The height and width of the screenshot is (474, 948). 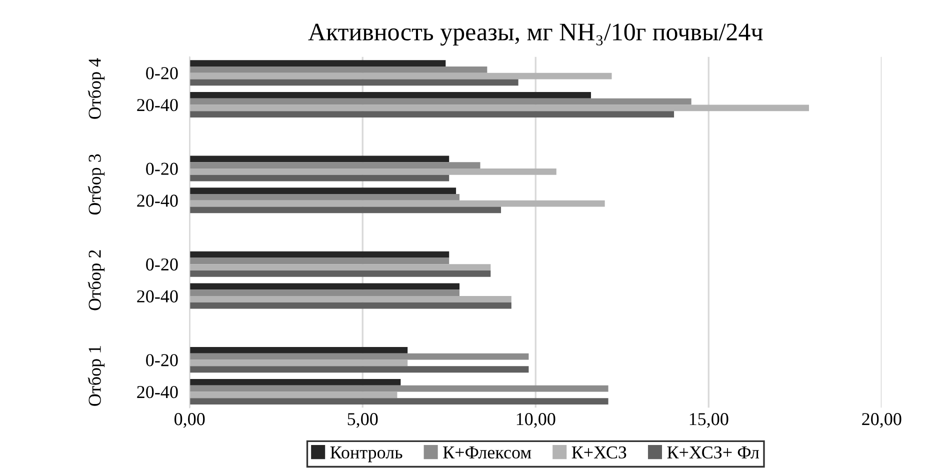 I want to click on x-tick-label: 10,00, so click(x=536, y=420).